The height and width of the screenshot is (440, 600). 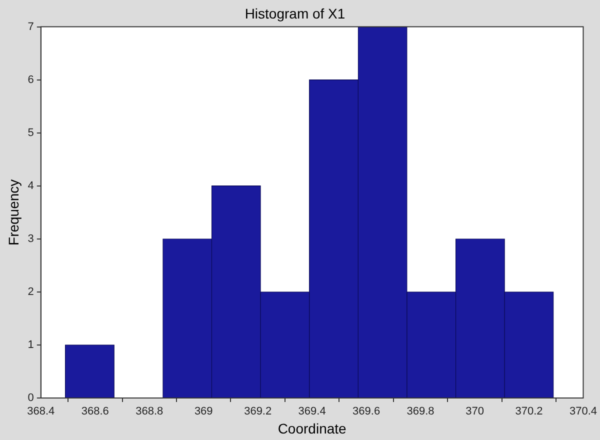 I want to click on x-axis-title: Coordinate, so click(x=312, y=428).